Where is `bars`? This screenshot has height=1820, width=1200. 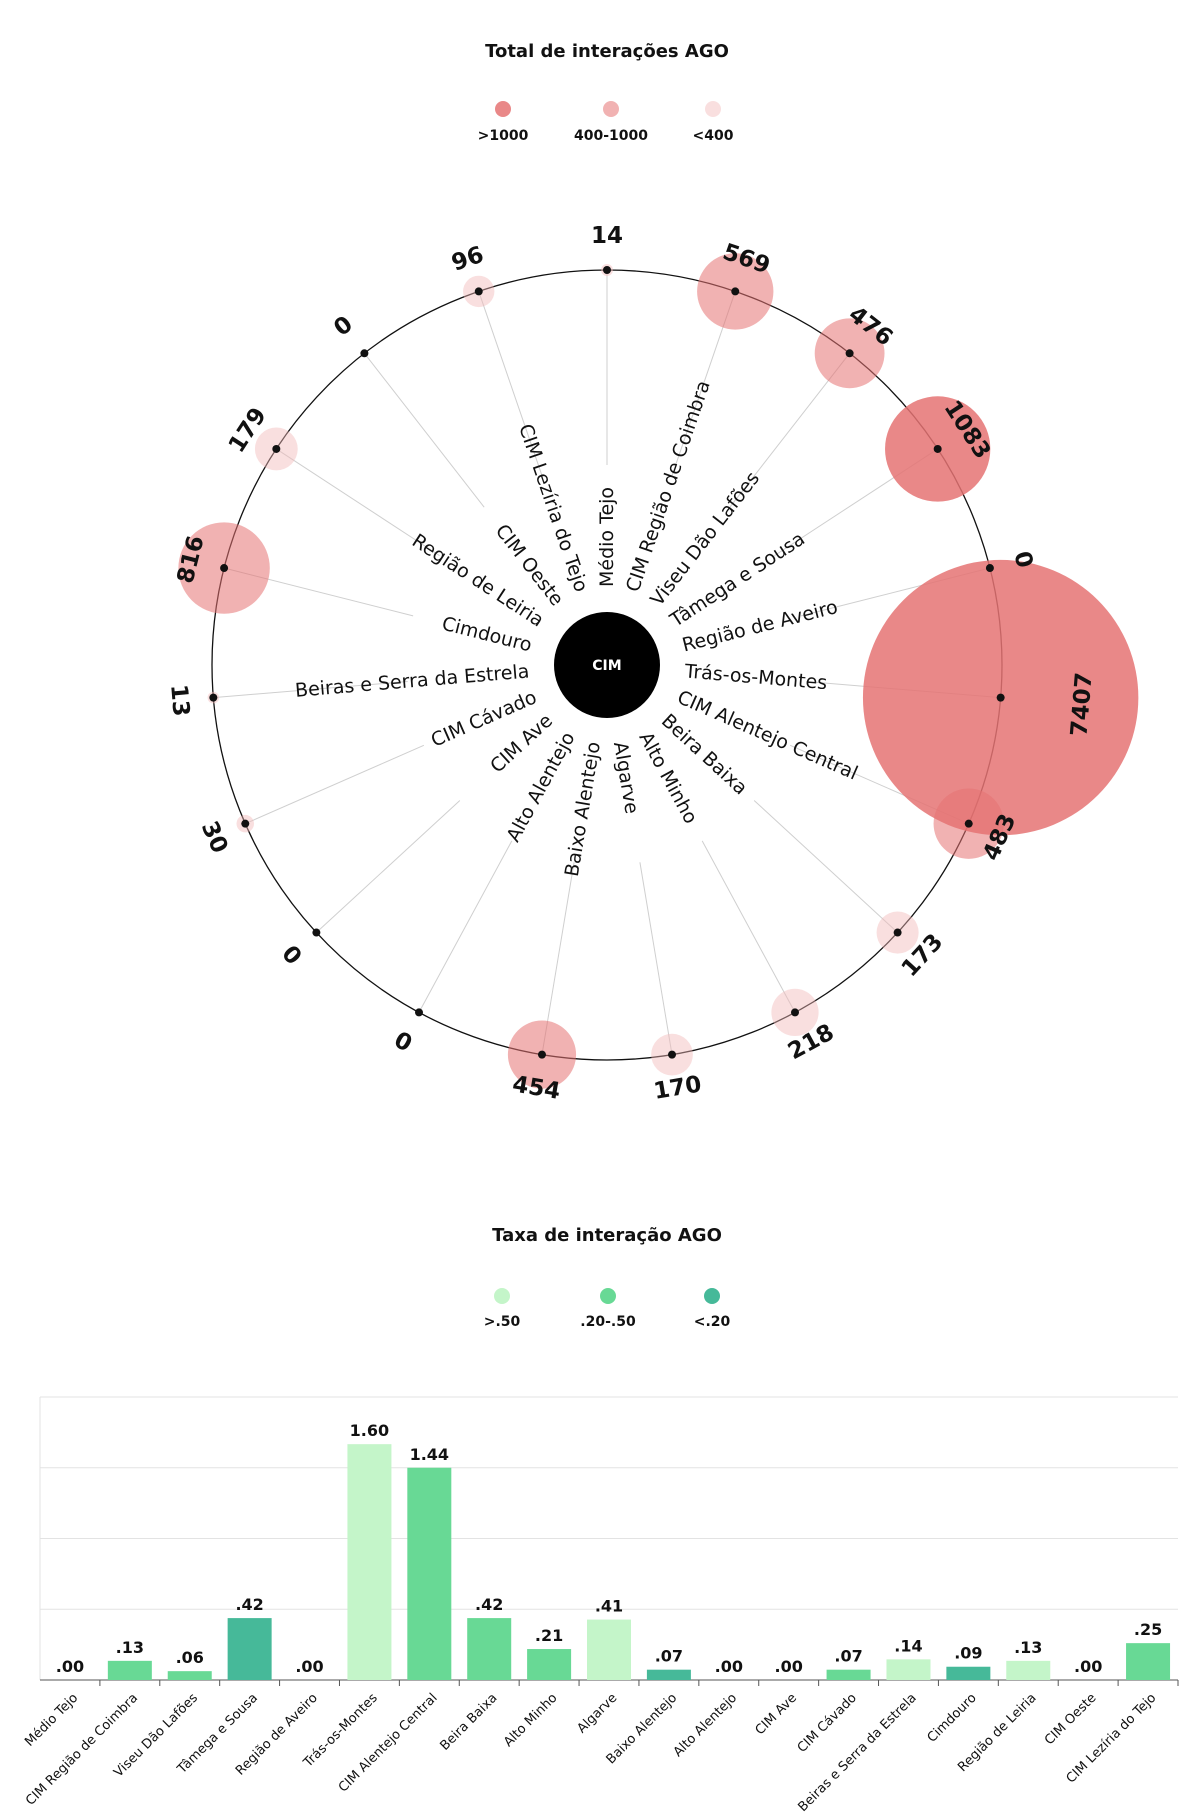
bars is located at coordinates (639, 1562).